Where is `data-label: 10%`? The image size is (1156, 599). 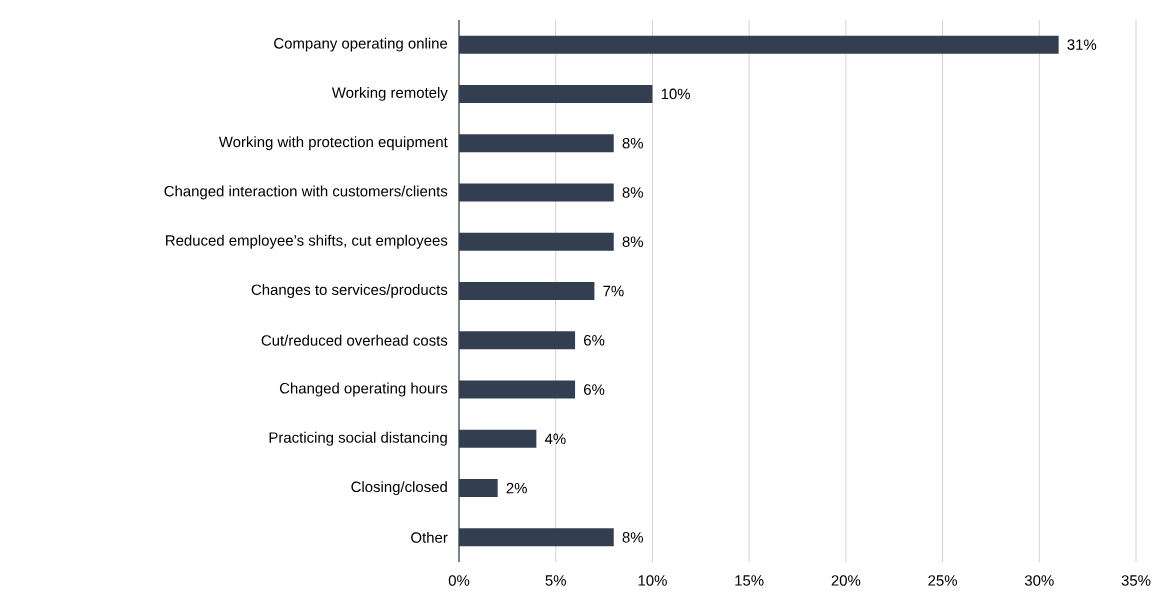 data-label: 10% is located at coordinates (675, 94).